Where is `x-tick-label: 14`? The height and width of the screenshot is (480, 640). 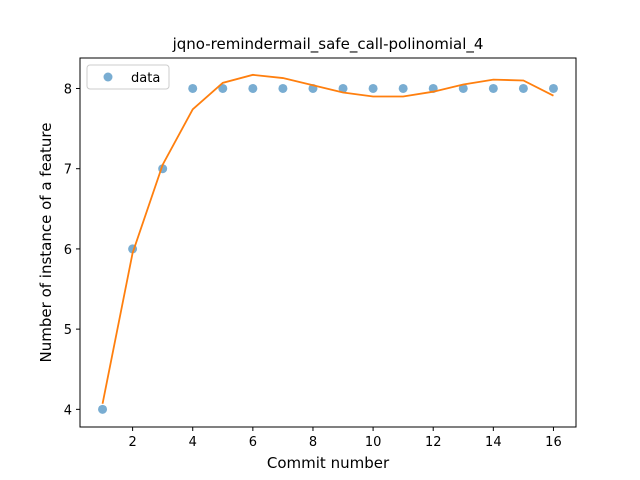 x-tick-label: 14 is located at coordinates (493, 442).